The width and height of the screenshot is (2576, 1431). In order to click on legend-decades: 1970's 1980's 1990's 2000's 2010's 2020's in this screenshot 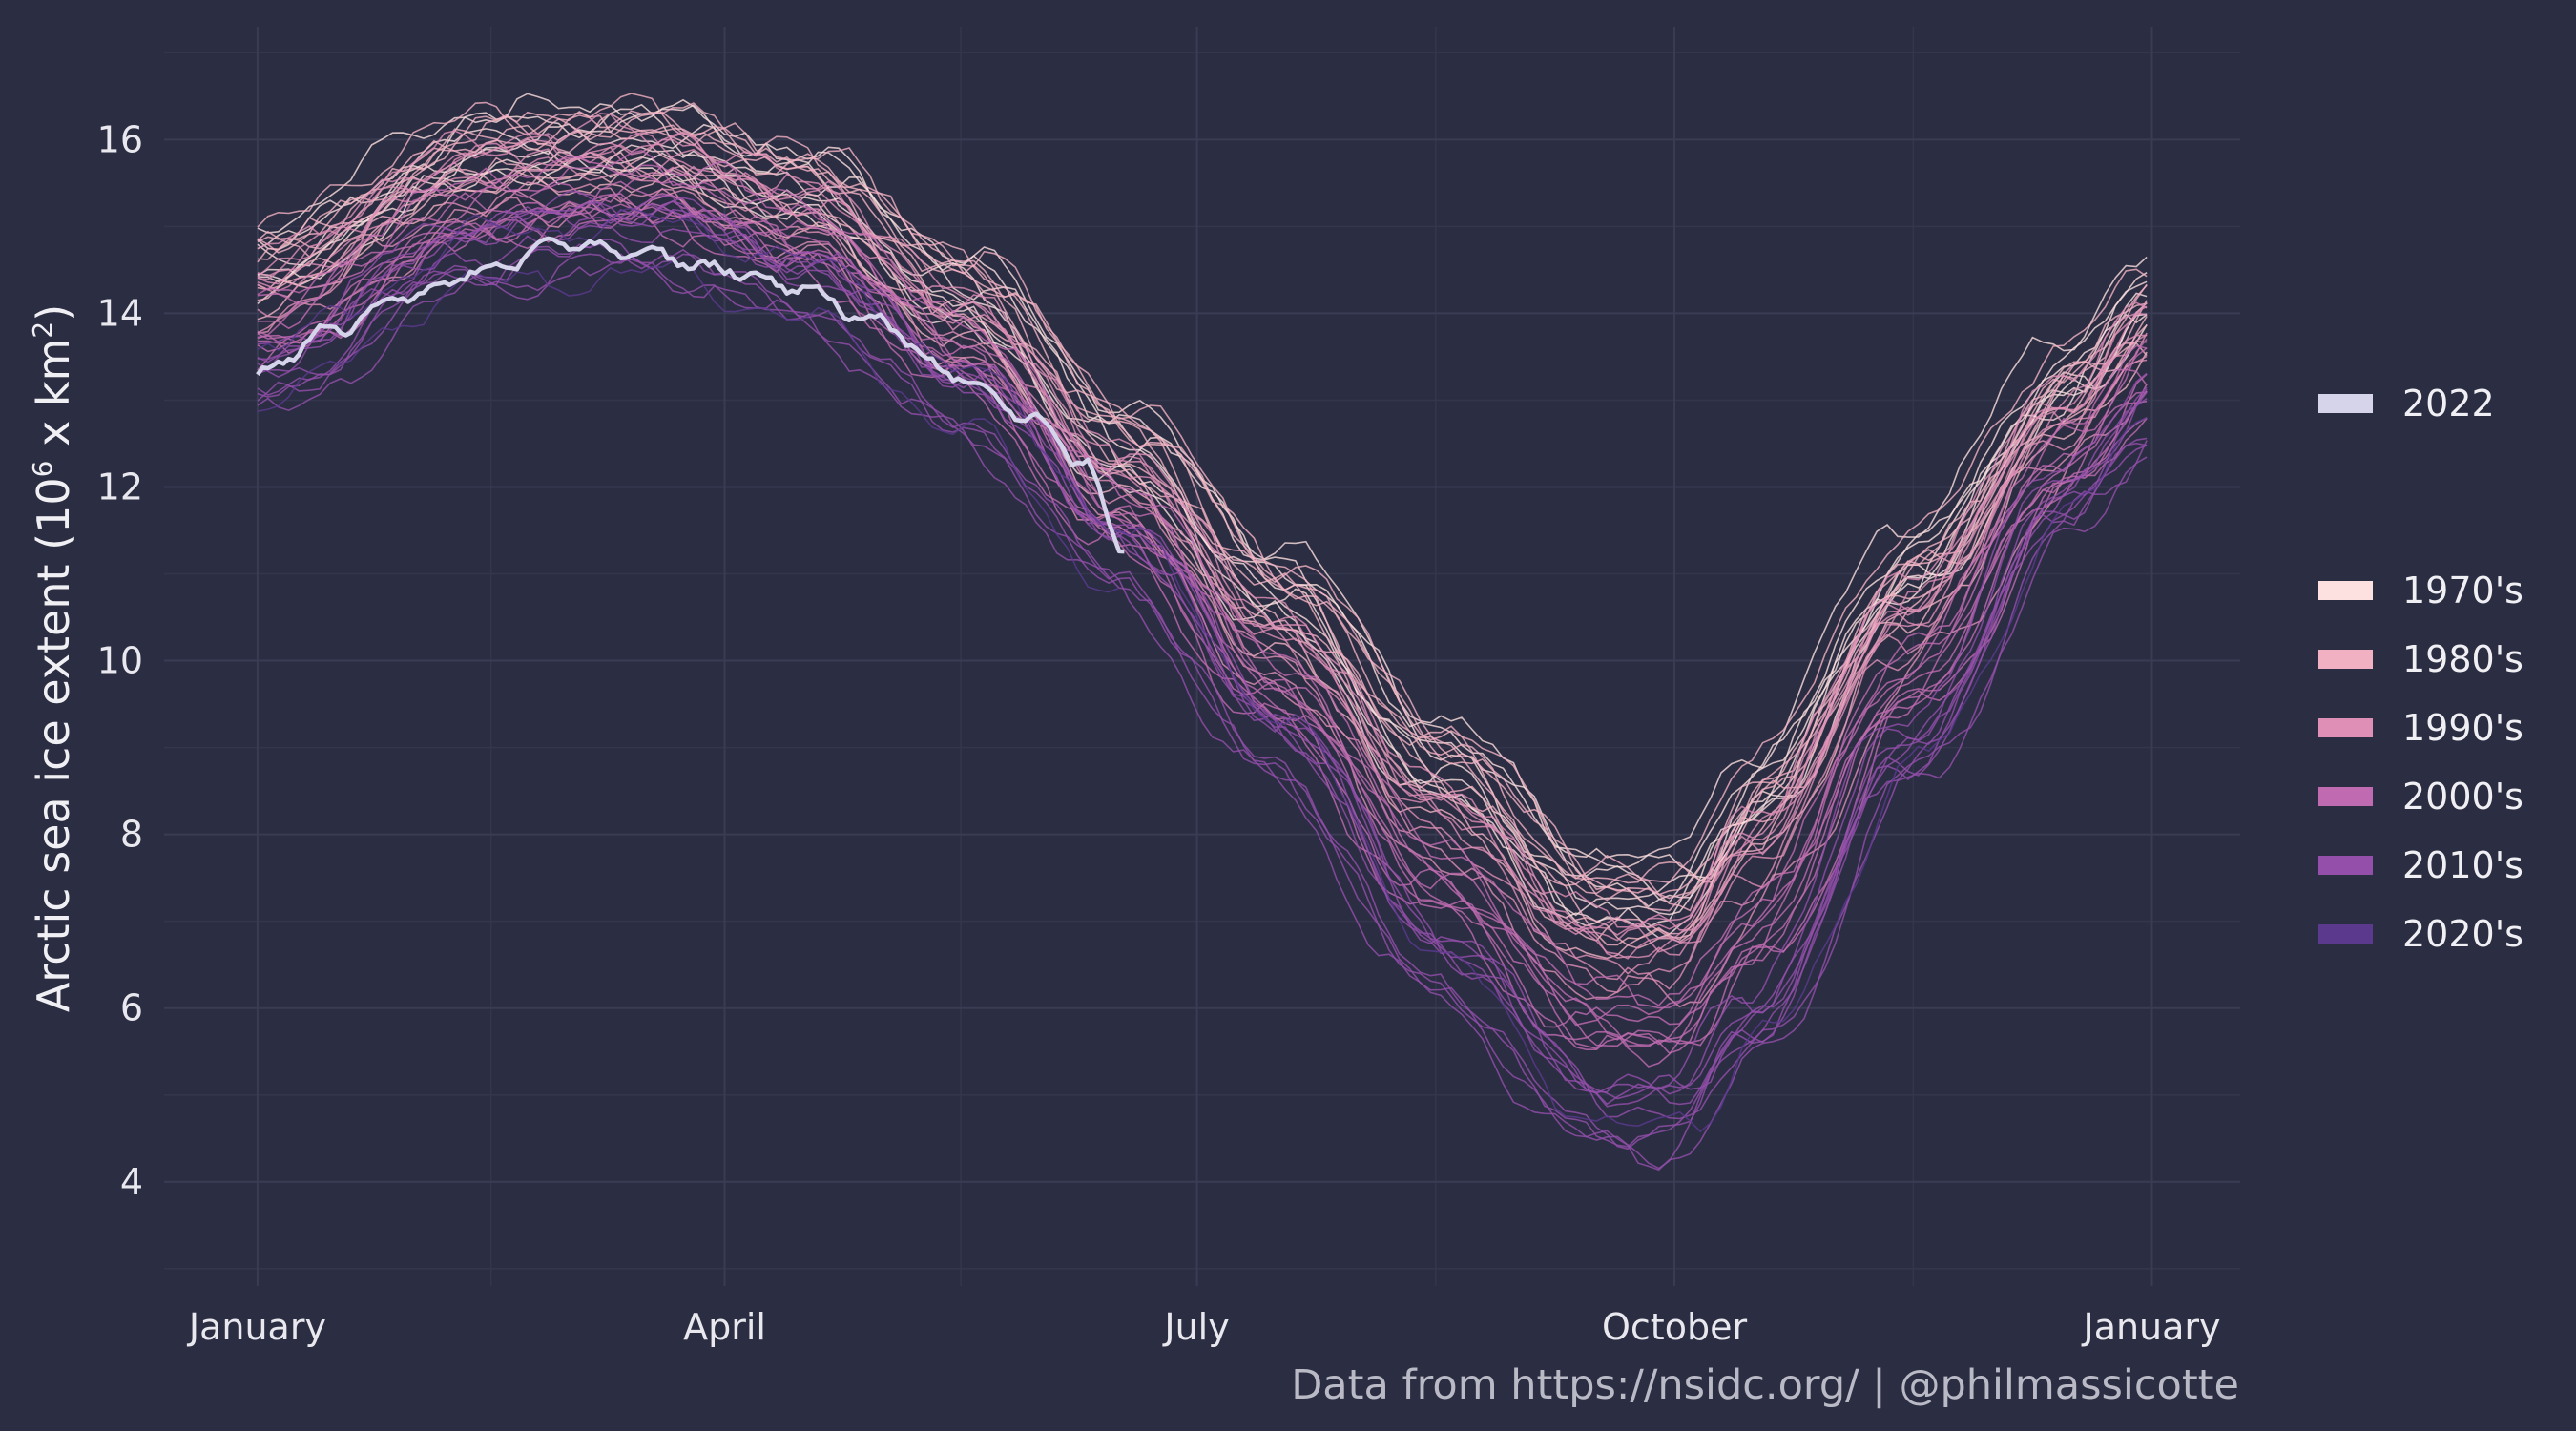, I will do `click(2421, 762)`.